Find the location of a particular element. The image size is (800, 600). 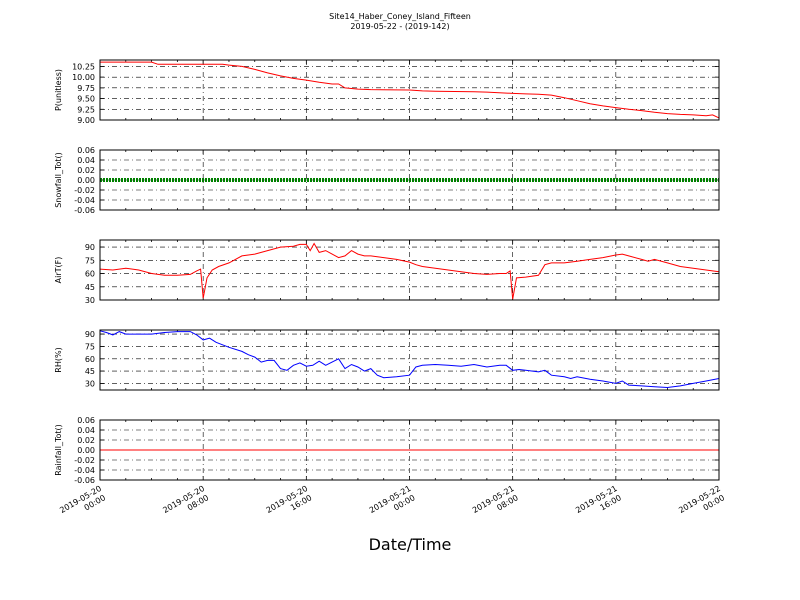

chart-subtitle: 2019-05-22 - (2019-142) is located at coordinates (399, 26).